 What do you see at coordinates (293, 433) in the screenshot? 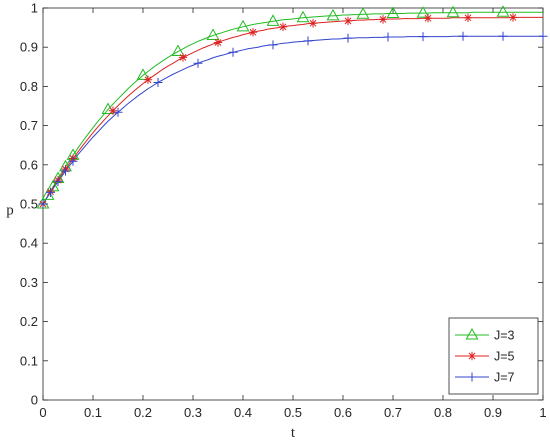
I see `x-axis-label: t` at bounding box center [293, 433].